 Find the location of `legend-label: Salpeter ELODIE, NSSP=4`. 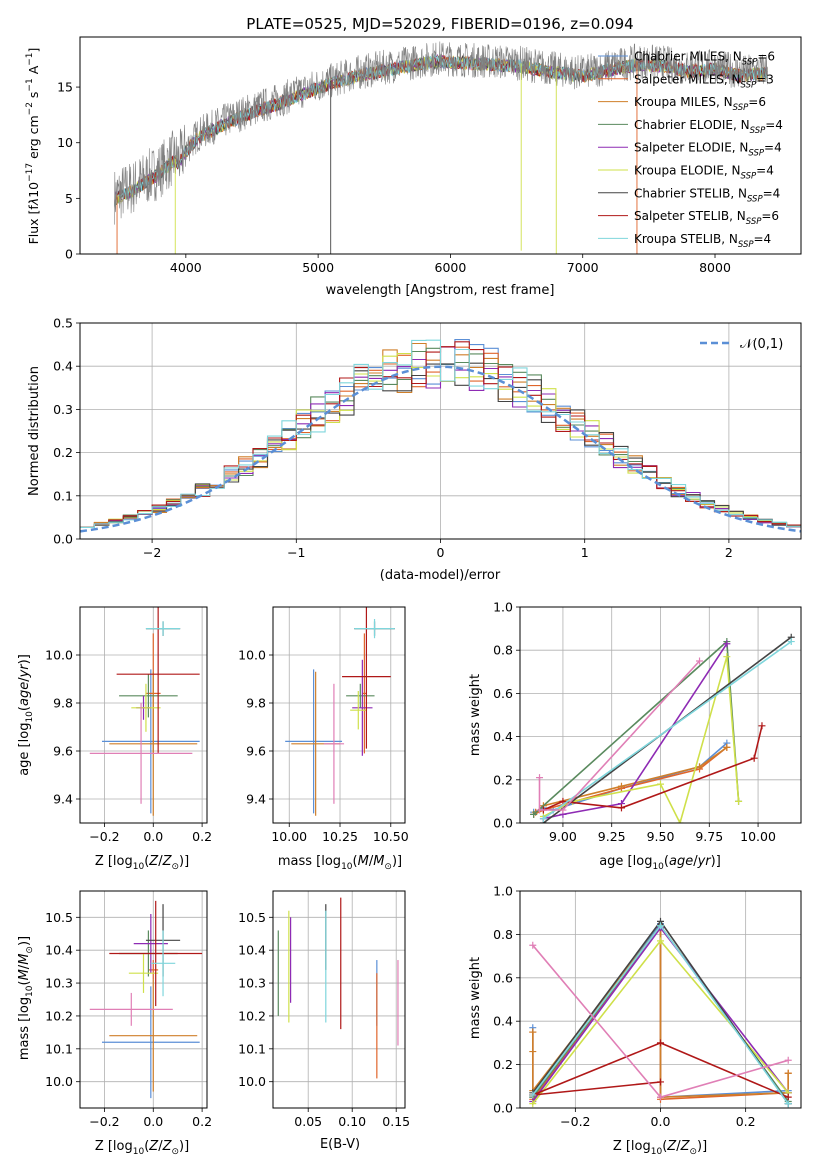

legend-label: Salpeter ELODIE, NSSP=4 is located at coordinates (708, 150).